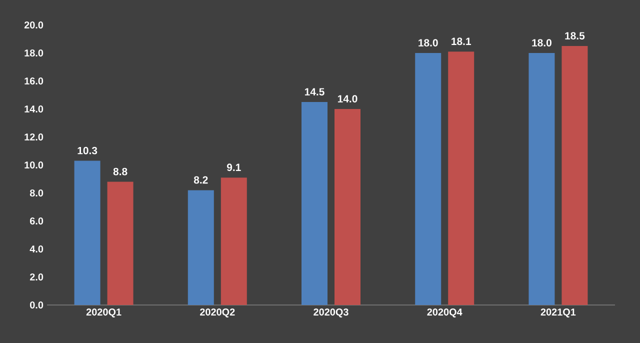 The width and height of the screenshot is (640, 343). I want to click on x-tick-label: 2020Q2, so click(217, 313).